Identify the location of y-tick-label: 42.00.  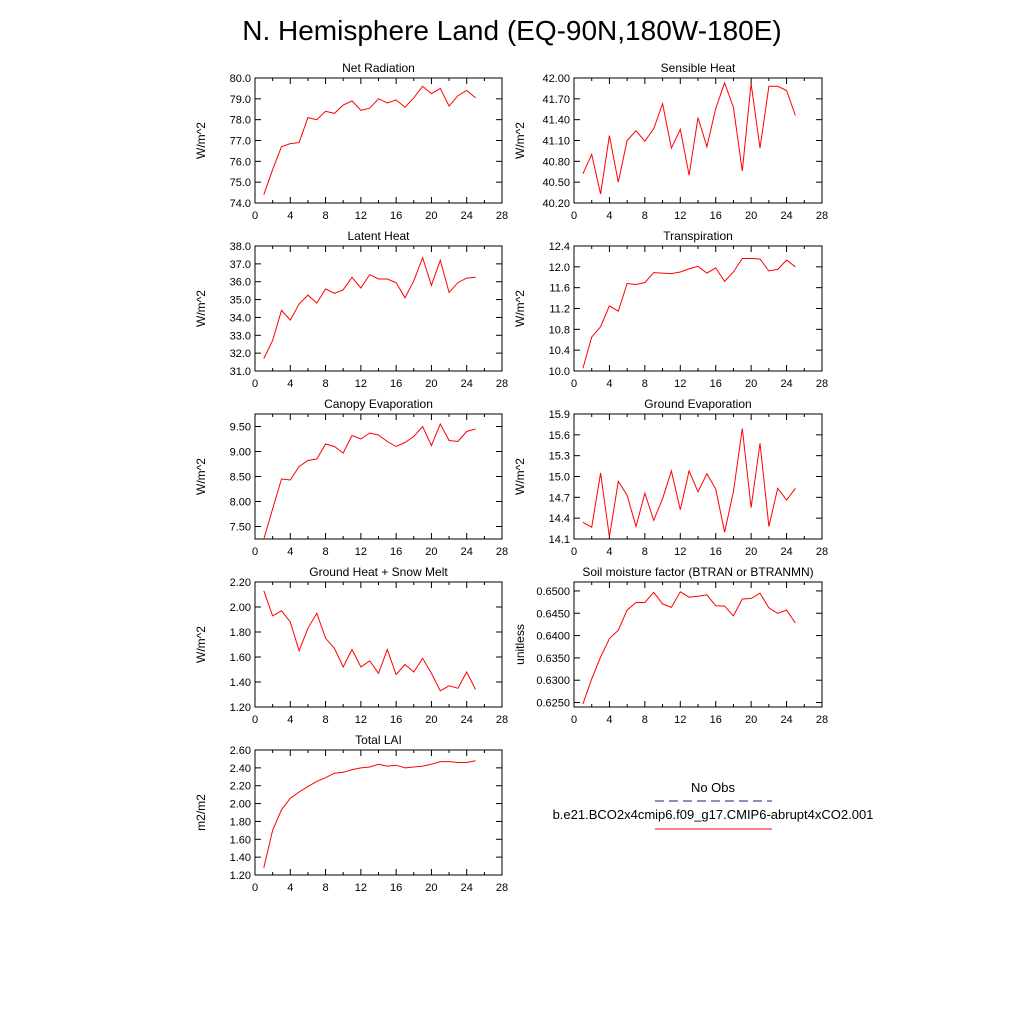
(556, 79).